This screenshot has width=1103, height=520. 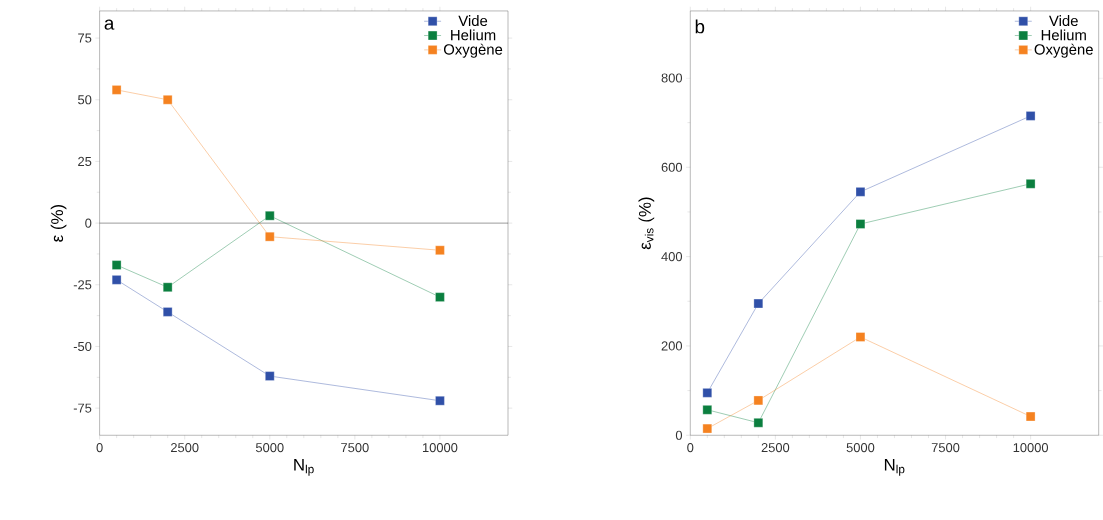 What do you see at coordinates (672, 257) in the screenshot?
I see `y-tick-label: 400` at bounding box center [672, 257].